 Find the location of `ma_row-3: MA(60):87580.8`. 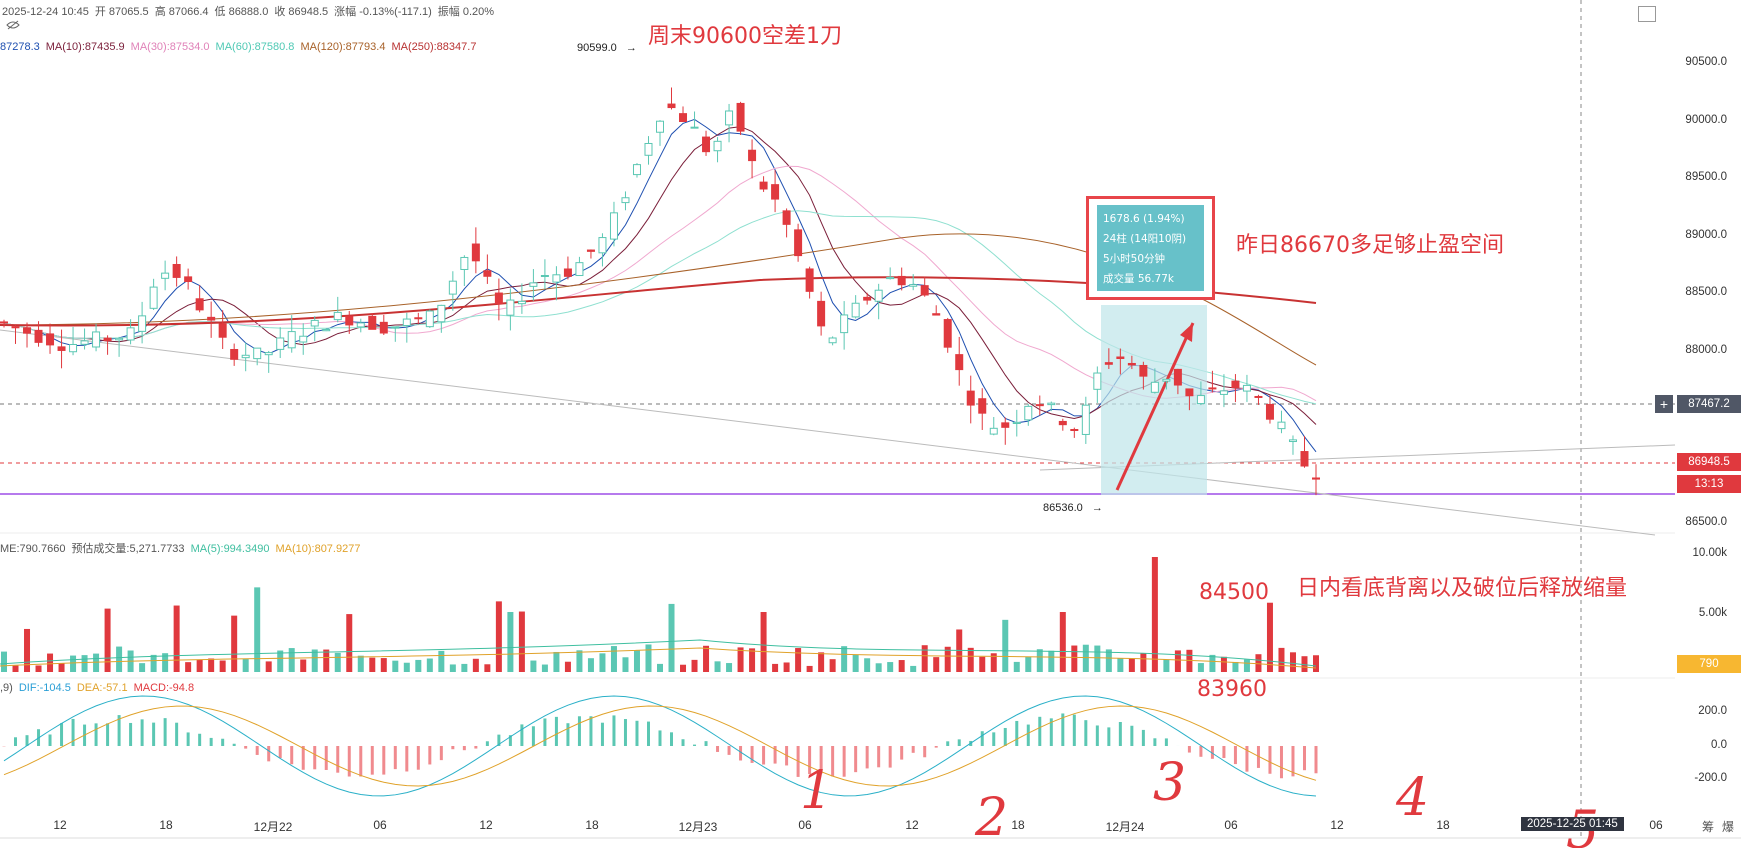

ma_row-3: MA(60):87580.8 is located at coordinates (255, 47).